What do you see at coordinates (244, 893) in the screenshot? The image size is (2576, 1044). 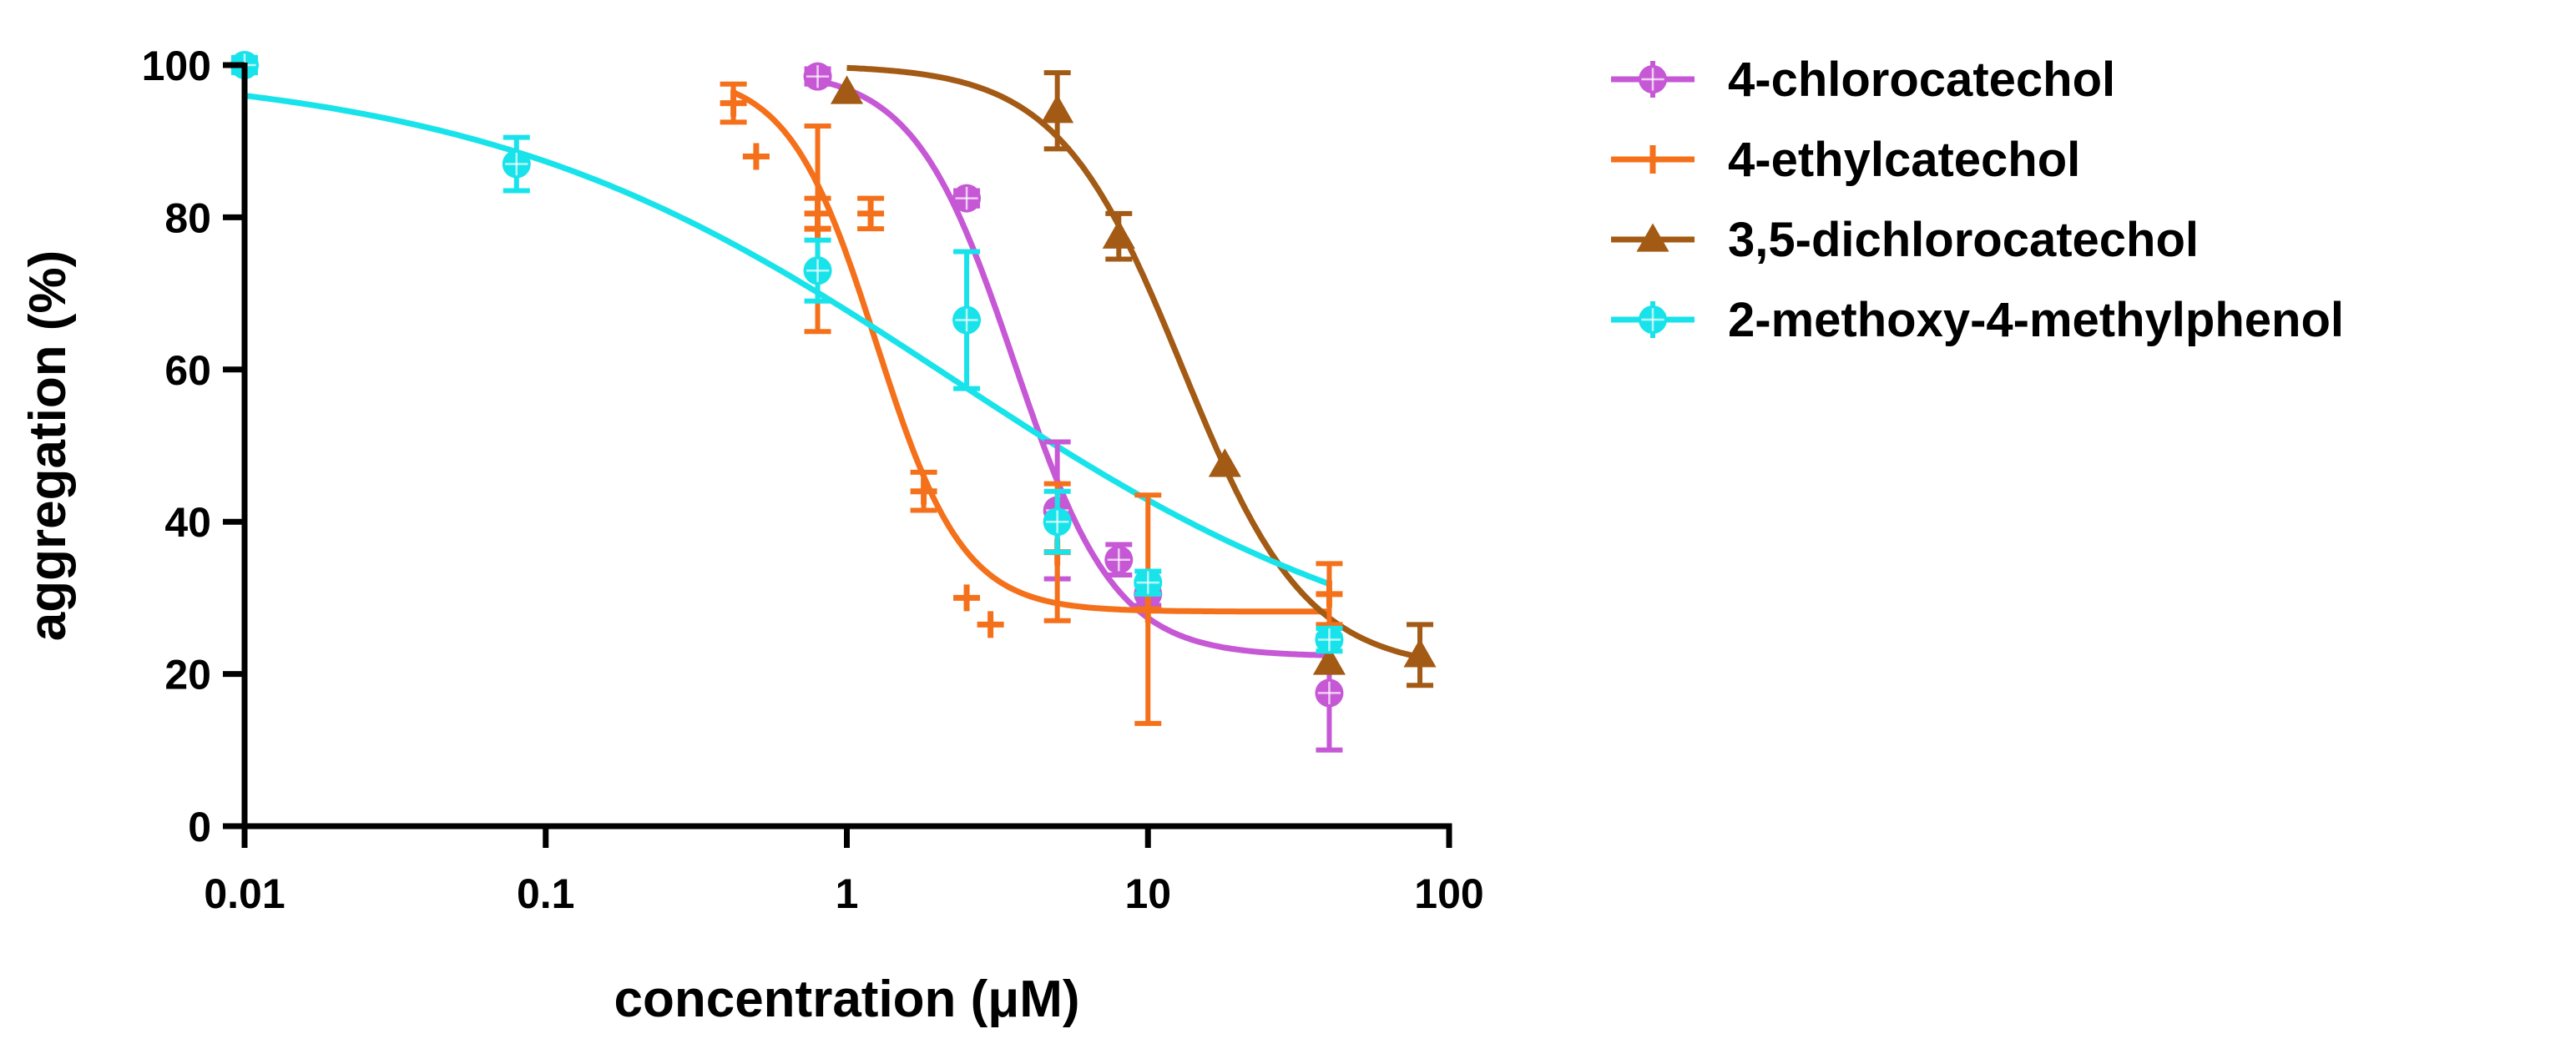 I see `x-tick-label: 0.01` at bounding box center [244, 893].